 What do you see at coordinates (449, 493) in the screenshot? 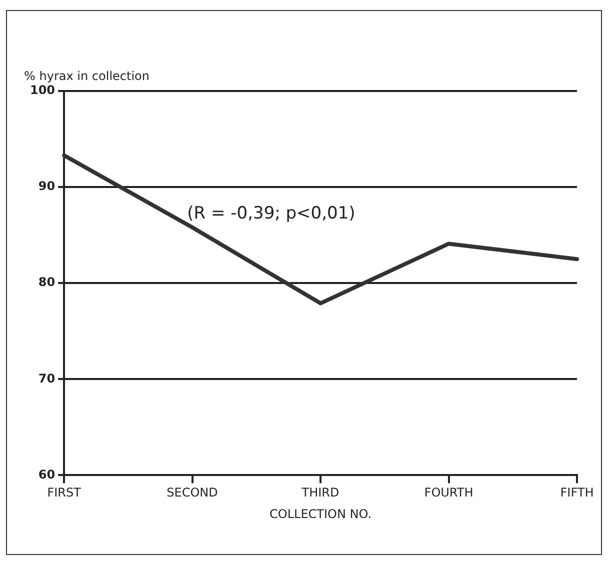
I see `x-tick-label: FOURTH` at bounding box center [449, 493].